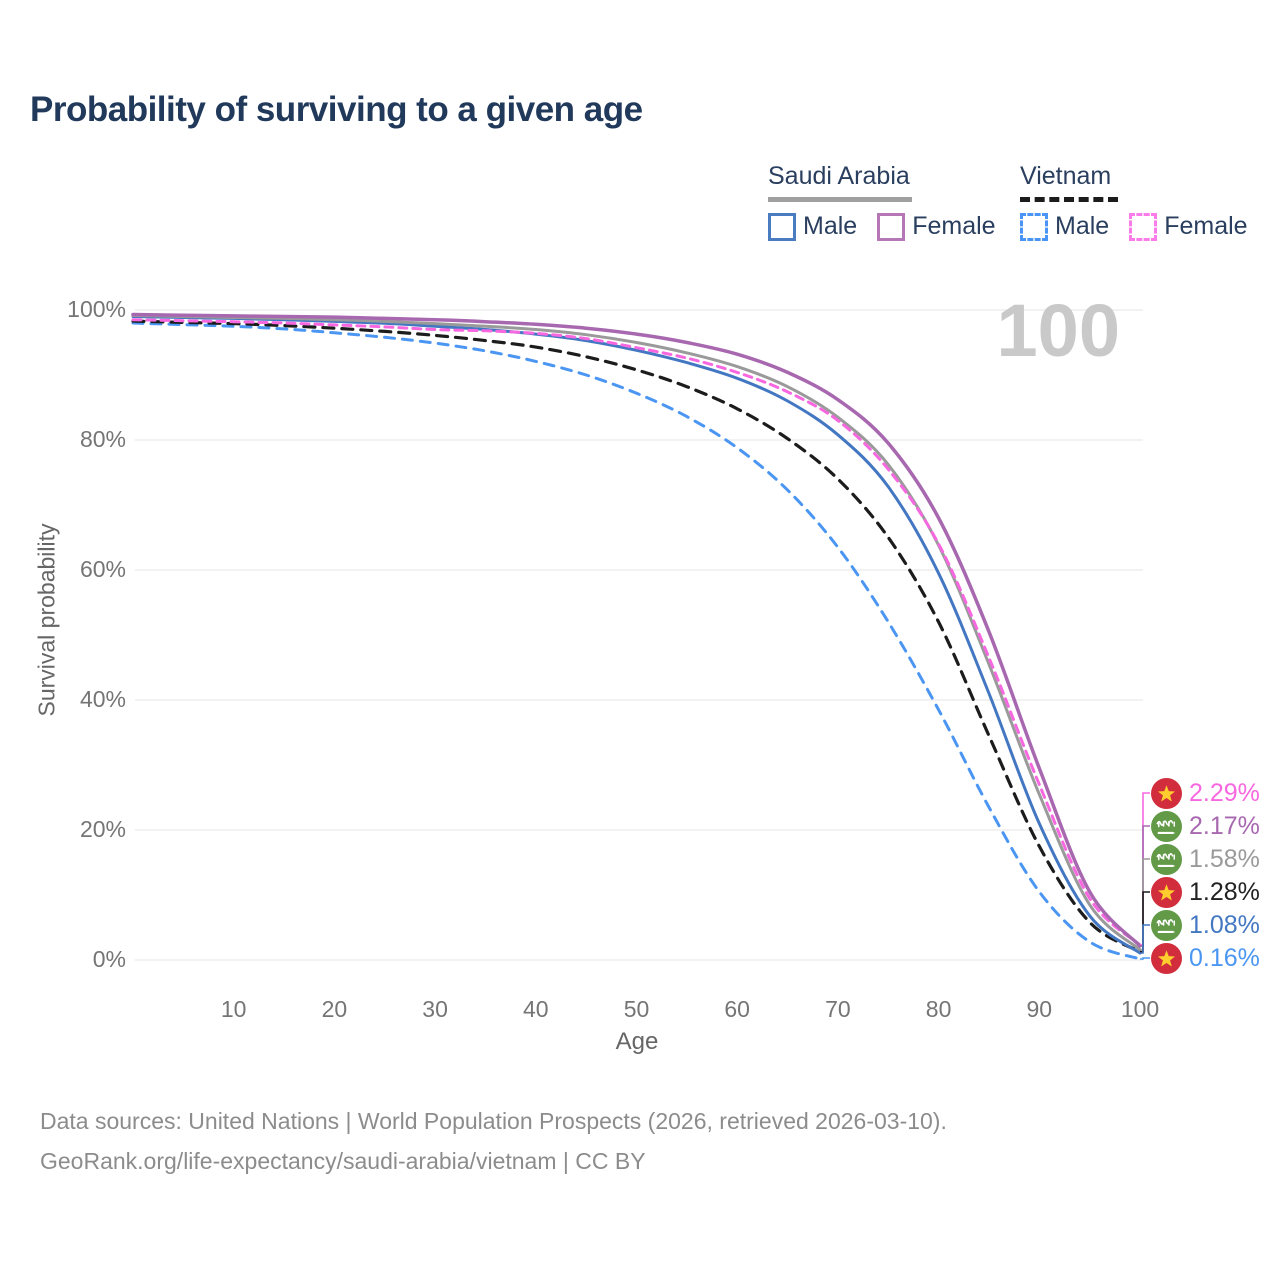  I want to click on x-tick-label: 80, so click(938, 1009).